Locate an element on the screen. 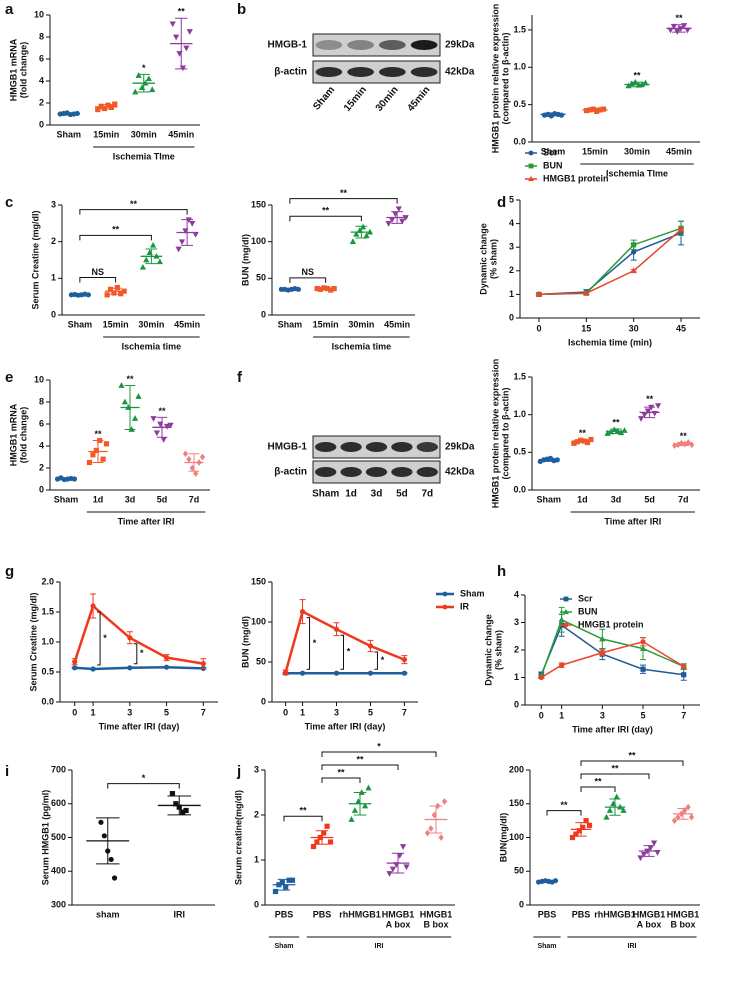  y-tick-label: 50 is located at coordinates (261, 278).